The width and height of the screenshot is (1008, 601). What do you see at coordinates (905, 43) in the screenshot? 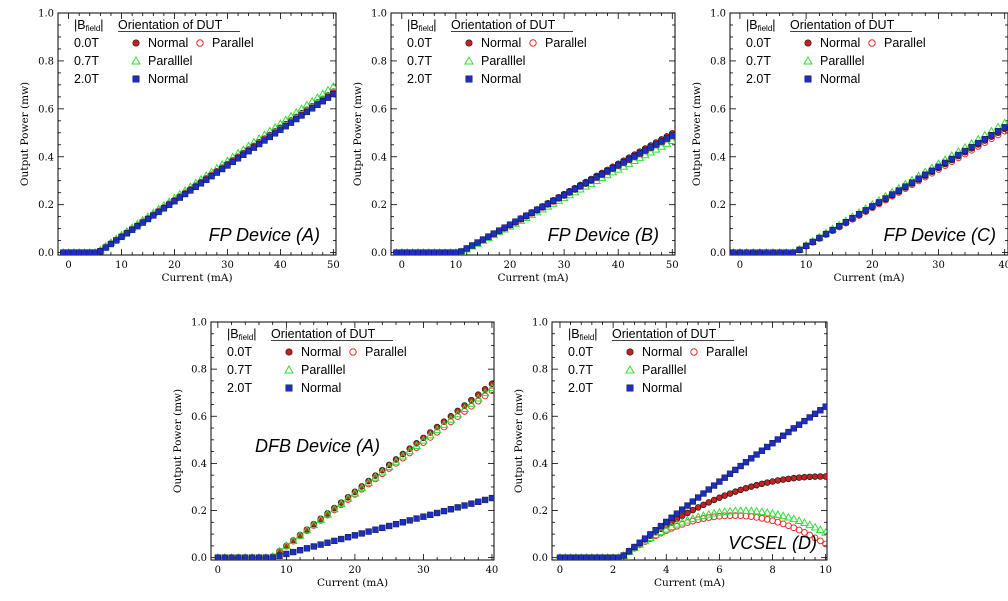
I see `legend-orientation: Parallel` at bounding box center [905, 43].